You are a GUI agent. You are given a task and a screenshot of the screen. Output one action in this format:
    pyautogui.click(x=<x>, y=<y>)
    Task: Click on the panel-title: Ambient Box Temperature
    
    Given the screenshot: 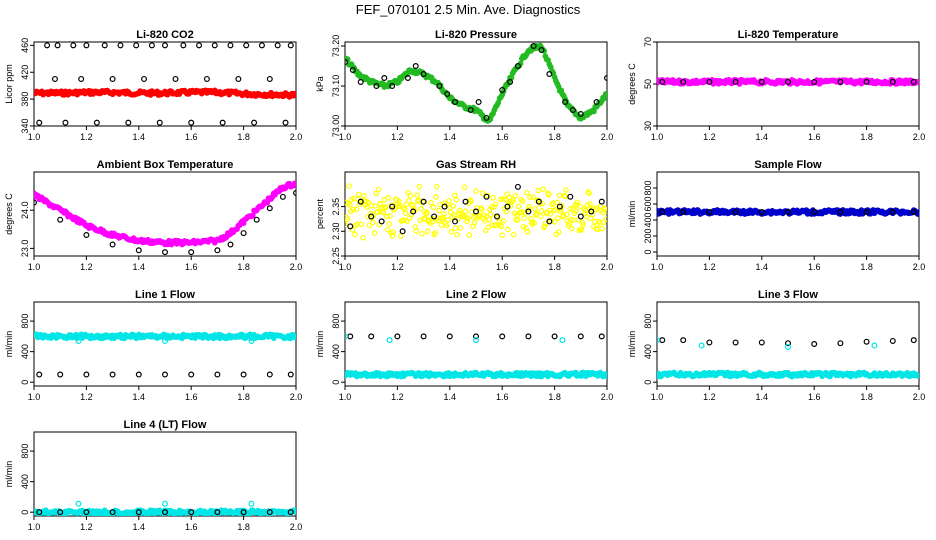 What is the action you would take?
    pyautogui.click(x=165, y=165)
    